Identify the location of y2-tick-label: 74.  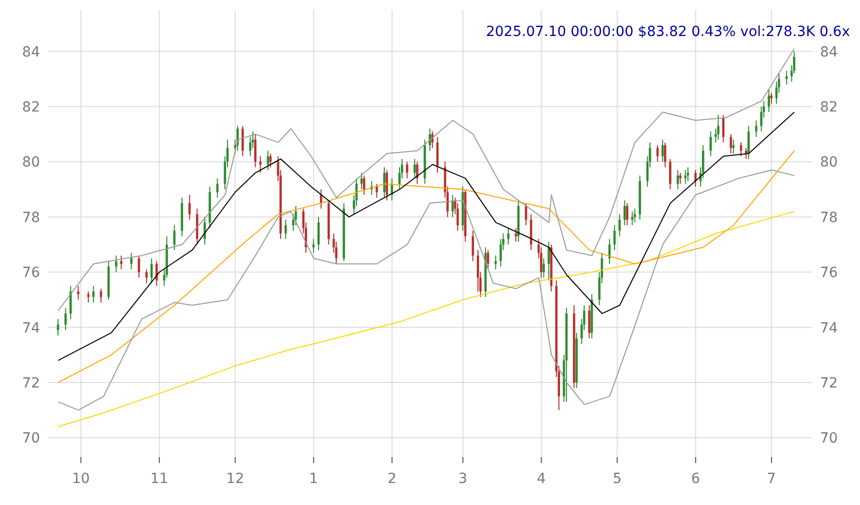
(829, 328).